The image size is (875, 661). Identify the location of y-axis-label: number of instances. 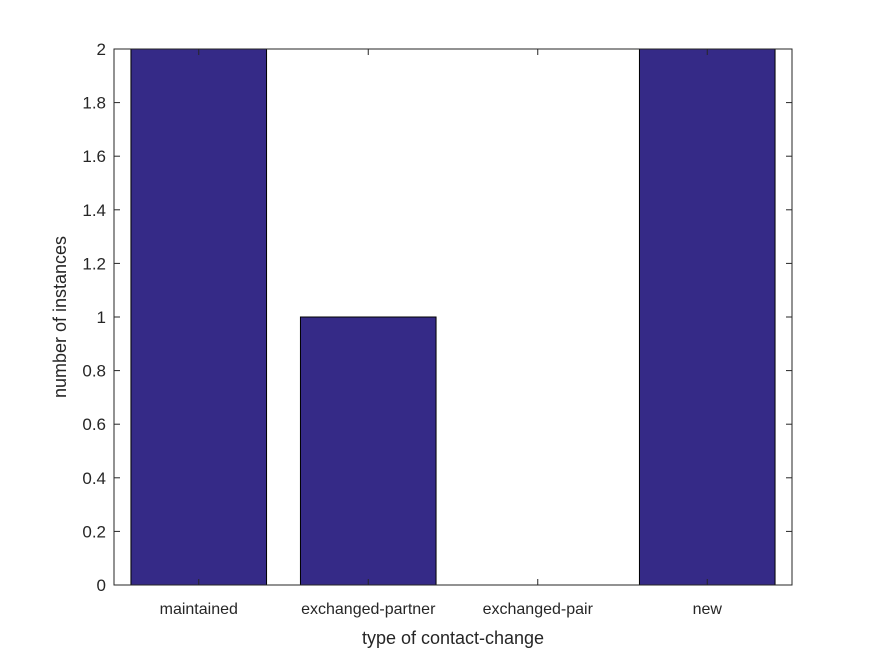
(60, 317).